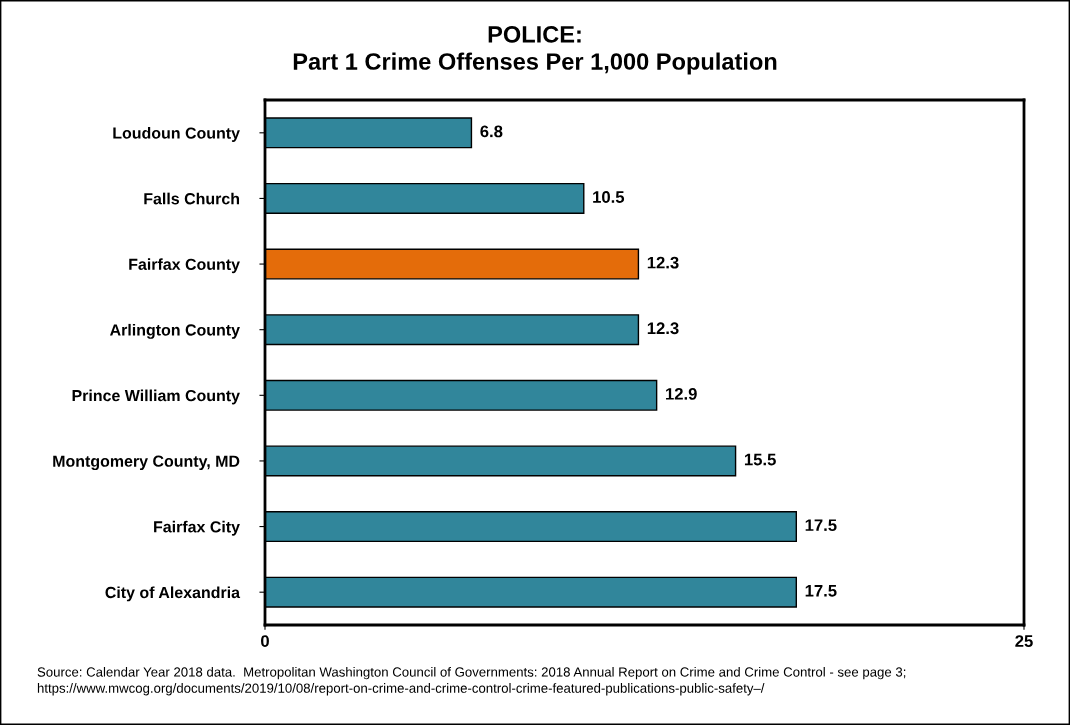 The width and height of the screenshot is (1070, 725). Describe the element at coordinates (1024, 641) in the screenshot. I see `x-tick-label: 25` at that location.